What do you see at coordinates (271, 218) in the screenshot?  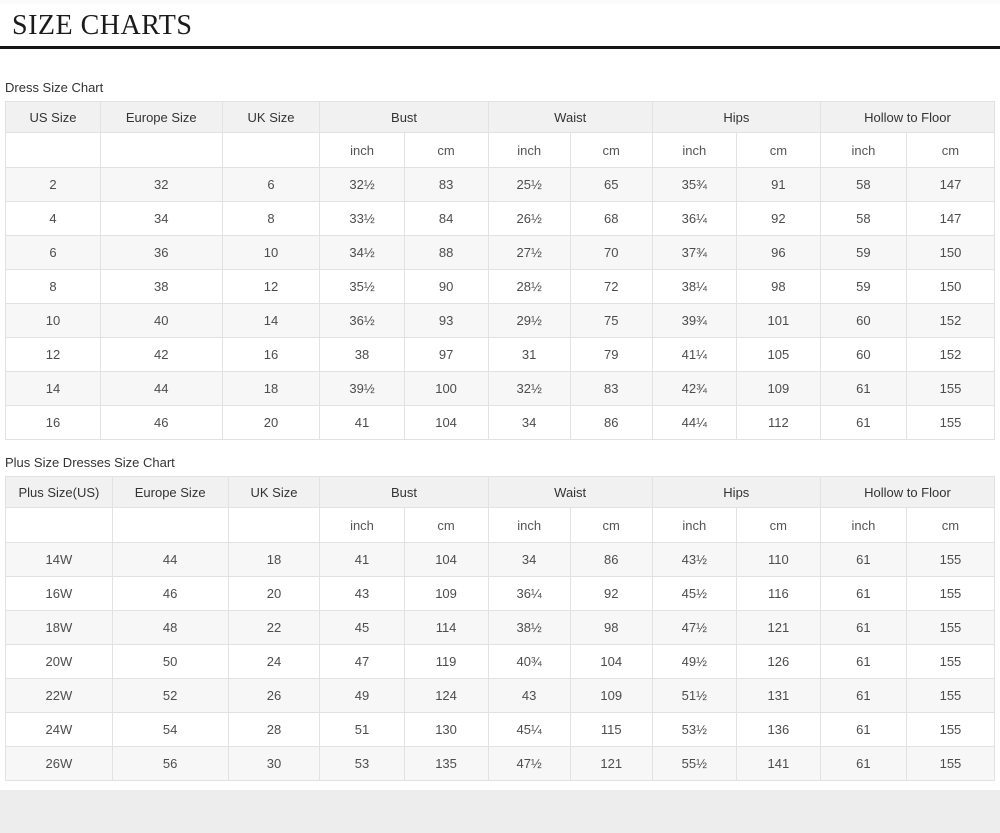 I see `table-cell: 8` at bounding box center [271, 218].